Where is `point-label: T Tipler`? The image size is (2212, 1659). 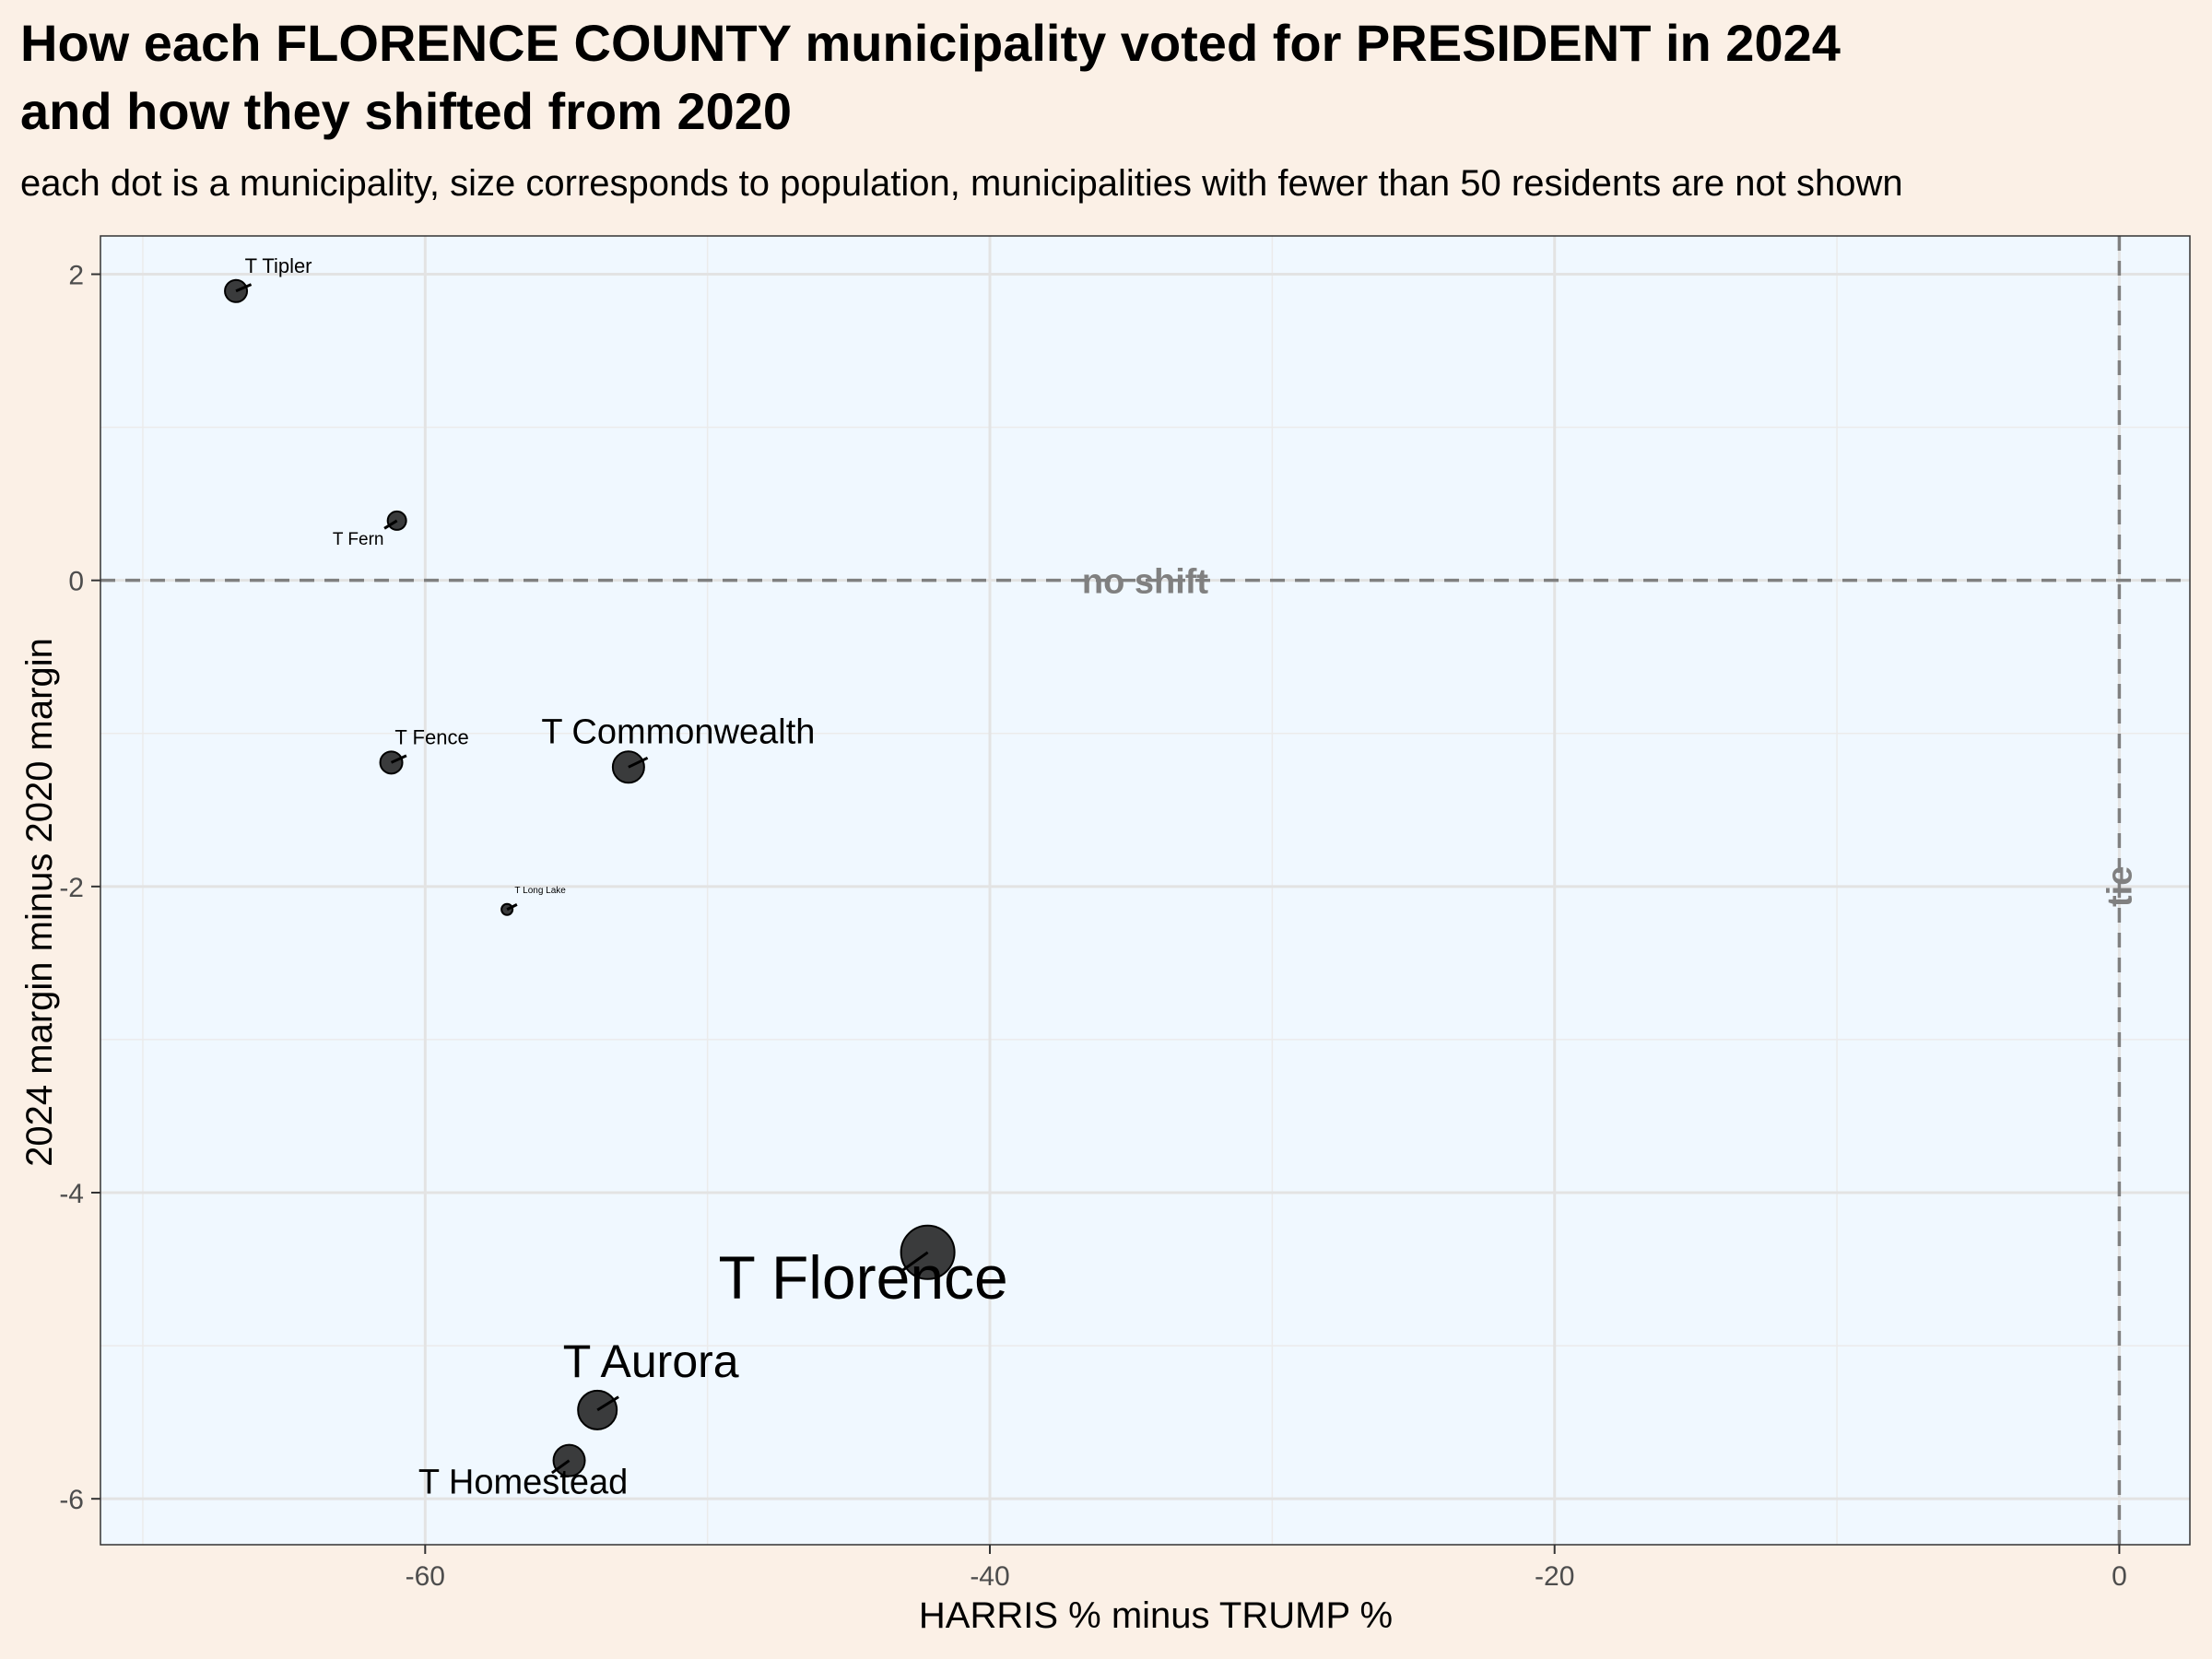 point-label: T Tipler is located at coordinates (278, 265).